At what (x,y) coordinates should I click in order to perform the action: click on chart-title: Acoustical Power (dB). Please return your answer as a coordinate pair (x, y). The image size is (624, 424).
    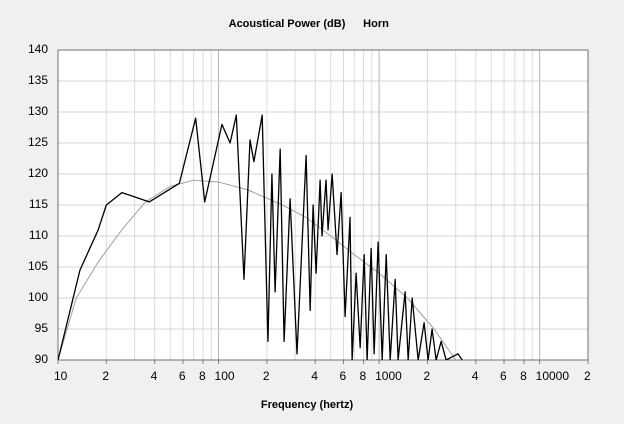
    Looking at the image, I should click on (287, 24).